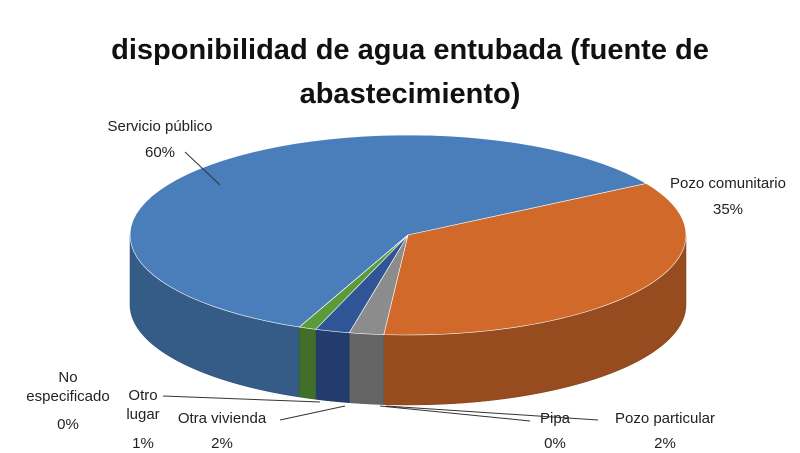 This screenshot has width=800, height=453. What do you see at coordinates (68, 387) in the screenshot?
I see `slice-label: No especificado` at bounding box center [68, 387].